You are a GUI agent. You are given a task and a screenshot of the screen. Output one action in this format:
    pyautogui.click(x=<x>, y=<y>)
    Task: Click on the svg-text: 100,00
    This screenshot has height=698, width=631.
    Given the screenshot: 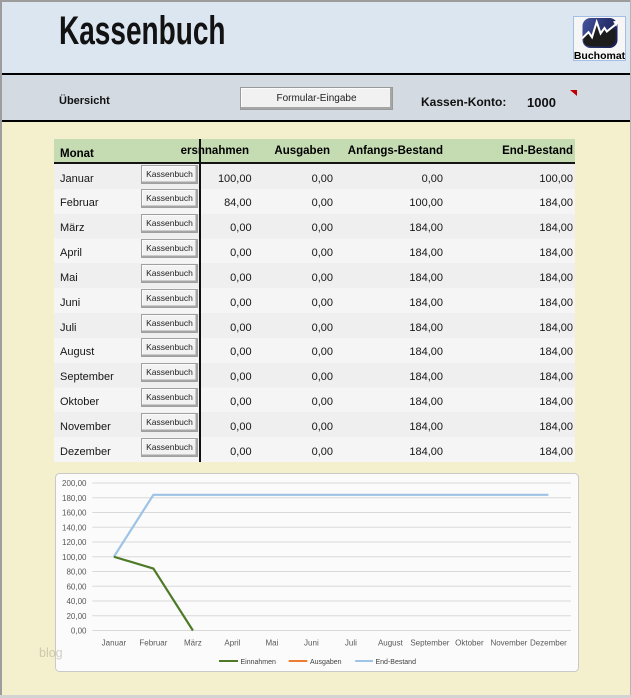 What is the action you would take?
    pyautogui.click(x=74, y=557)
    